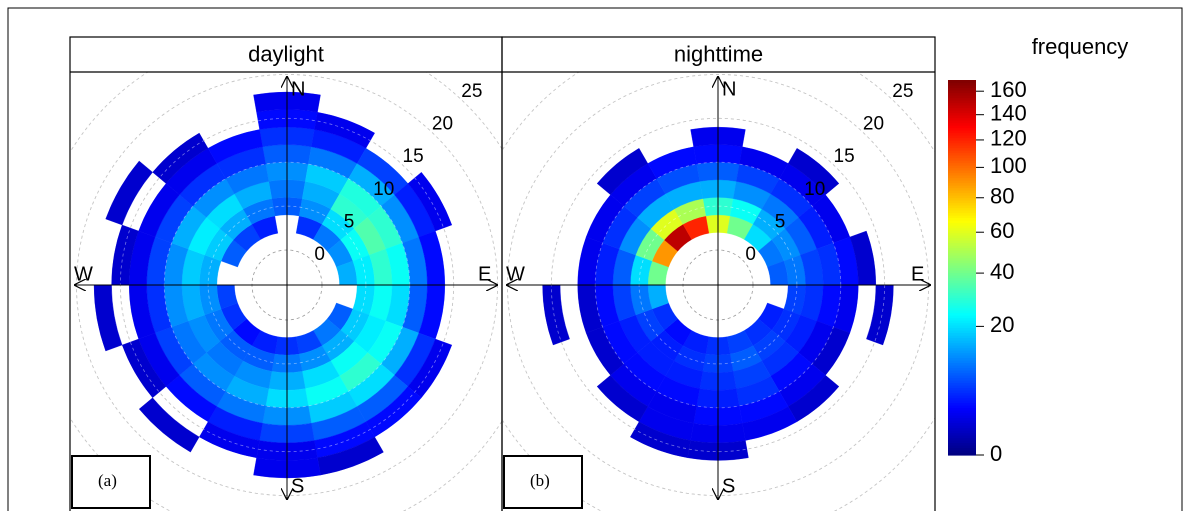 This screenshot has width=1193, height=516. I want to click on panel-label-box, so click(543, 482).